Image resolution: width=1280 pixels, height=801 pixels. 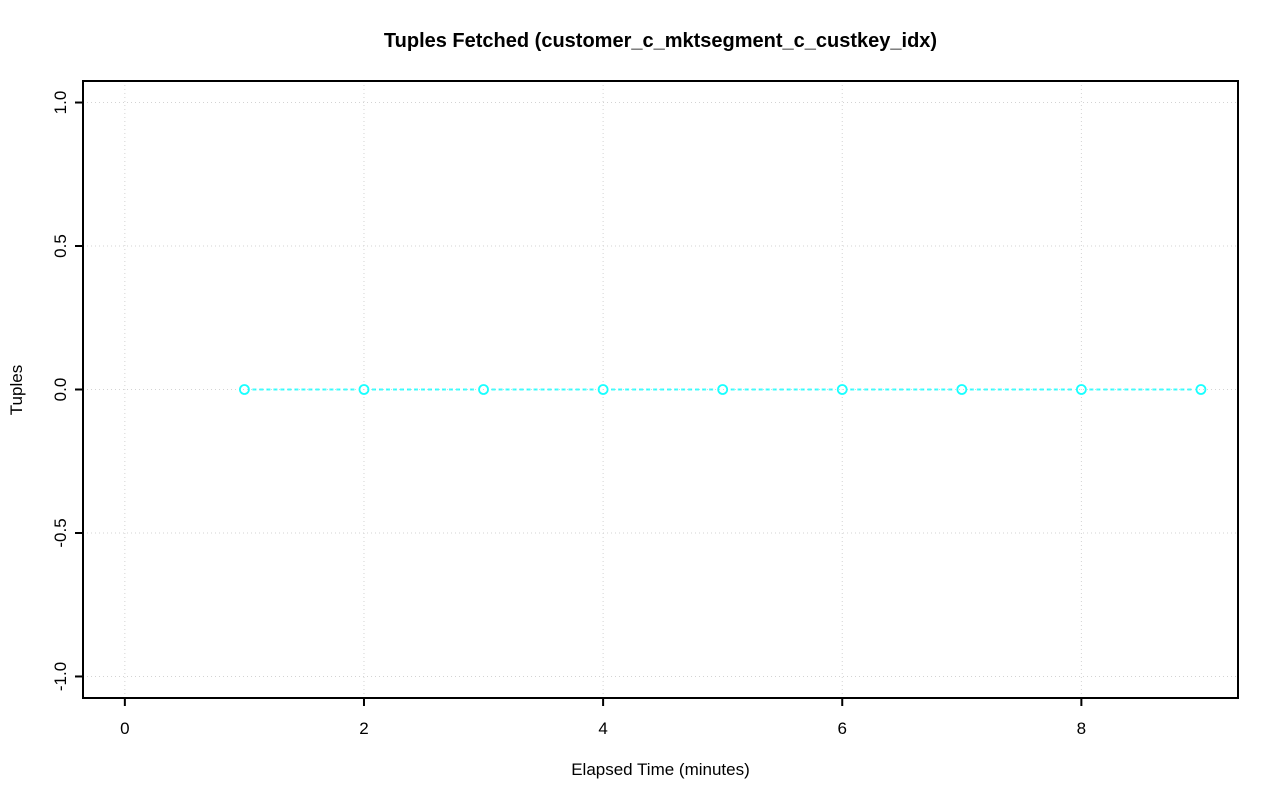 I want to click on x-tick-label: 4, so click(x=602, y=728).